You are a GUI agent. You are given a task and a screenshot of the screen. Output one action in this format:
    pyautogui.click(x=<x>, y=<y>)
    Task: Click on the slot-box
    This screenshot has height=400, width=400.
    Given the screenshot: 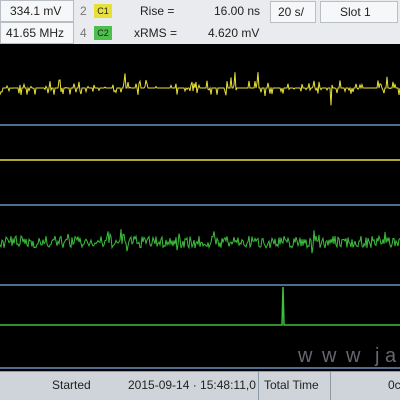 What is the action you would take?
    pyautogui.click(x=359, y=12)
    